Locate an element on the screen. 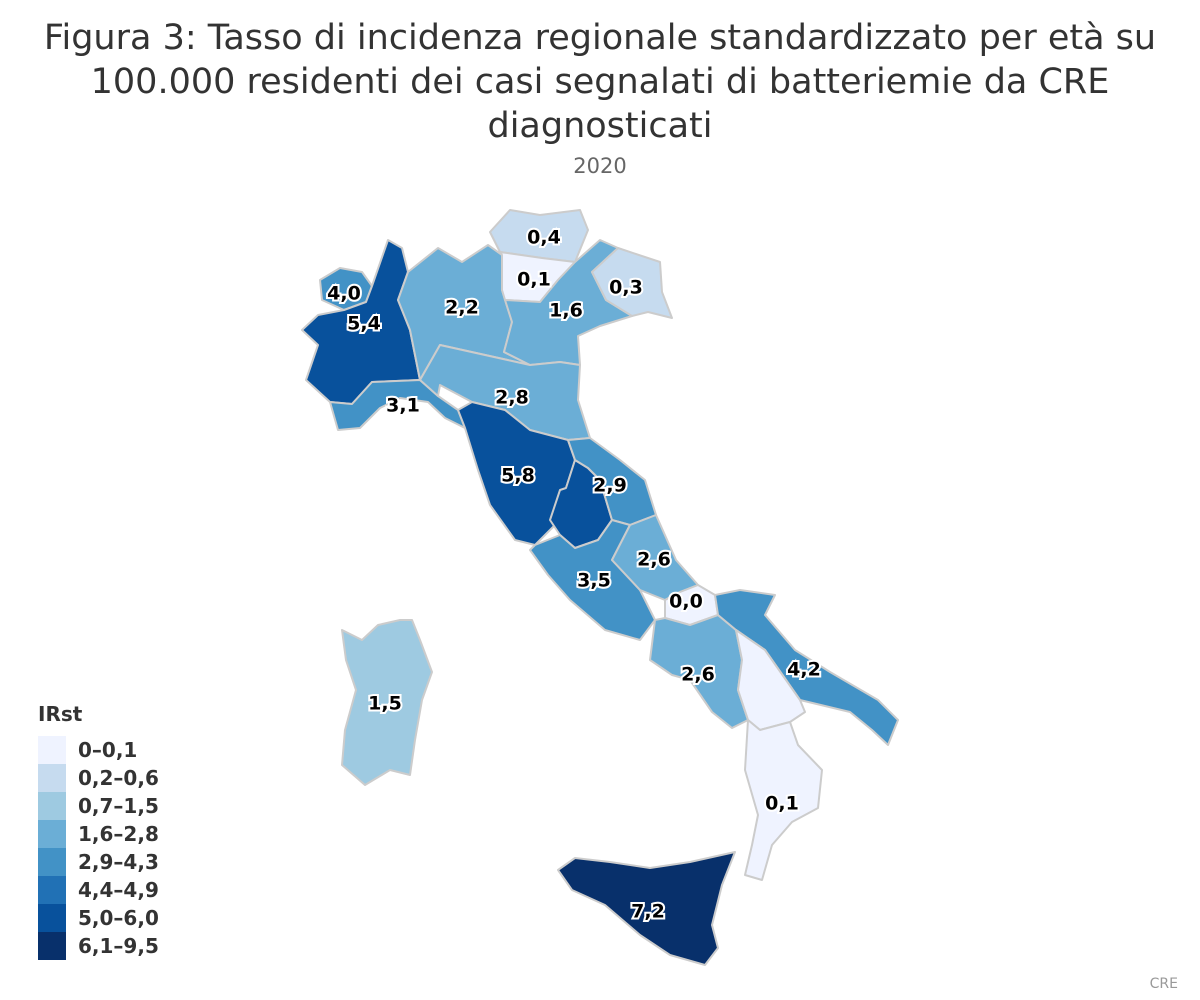 This screenshot has height=1000, width=1200. legend-title: IRst is located at coordinates (60, 714).